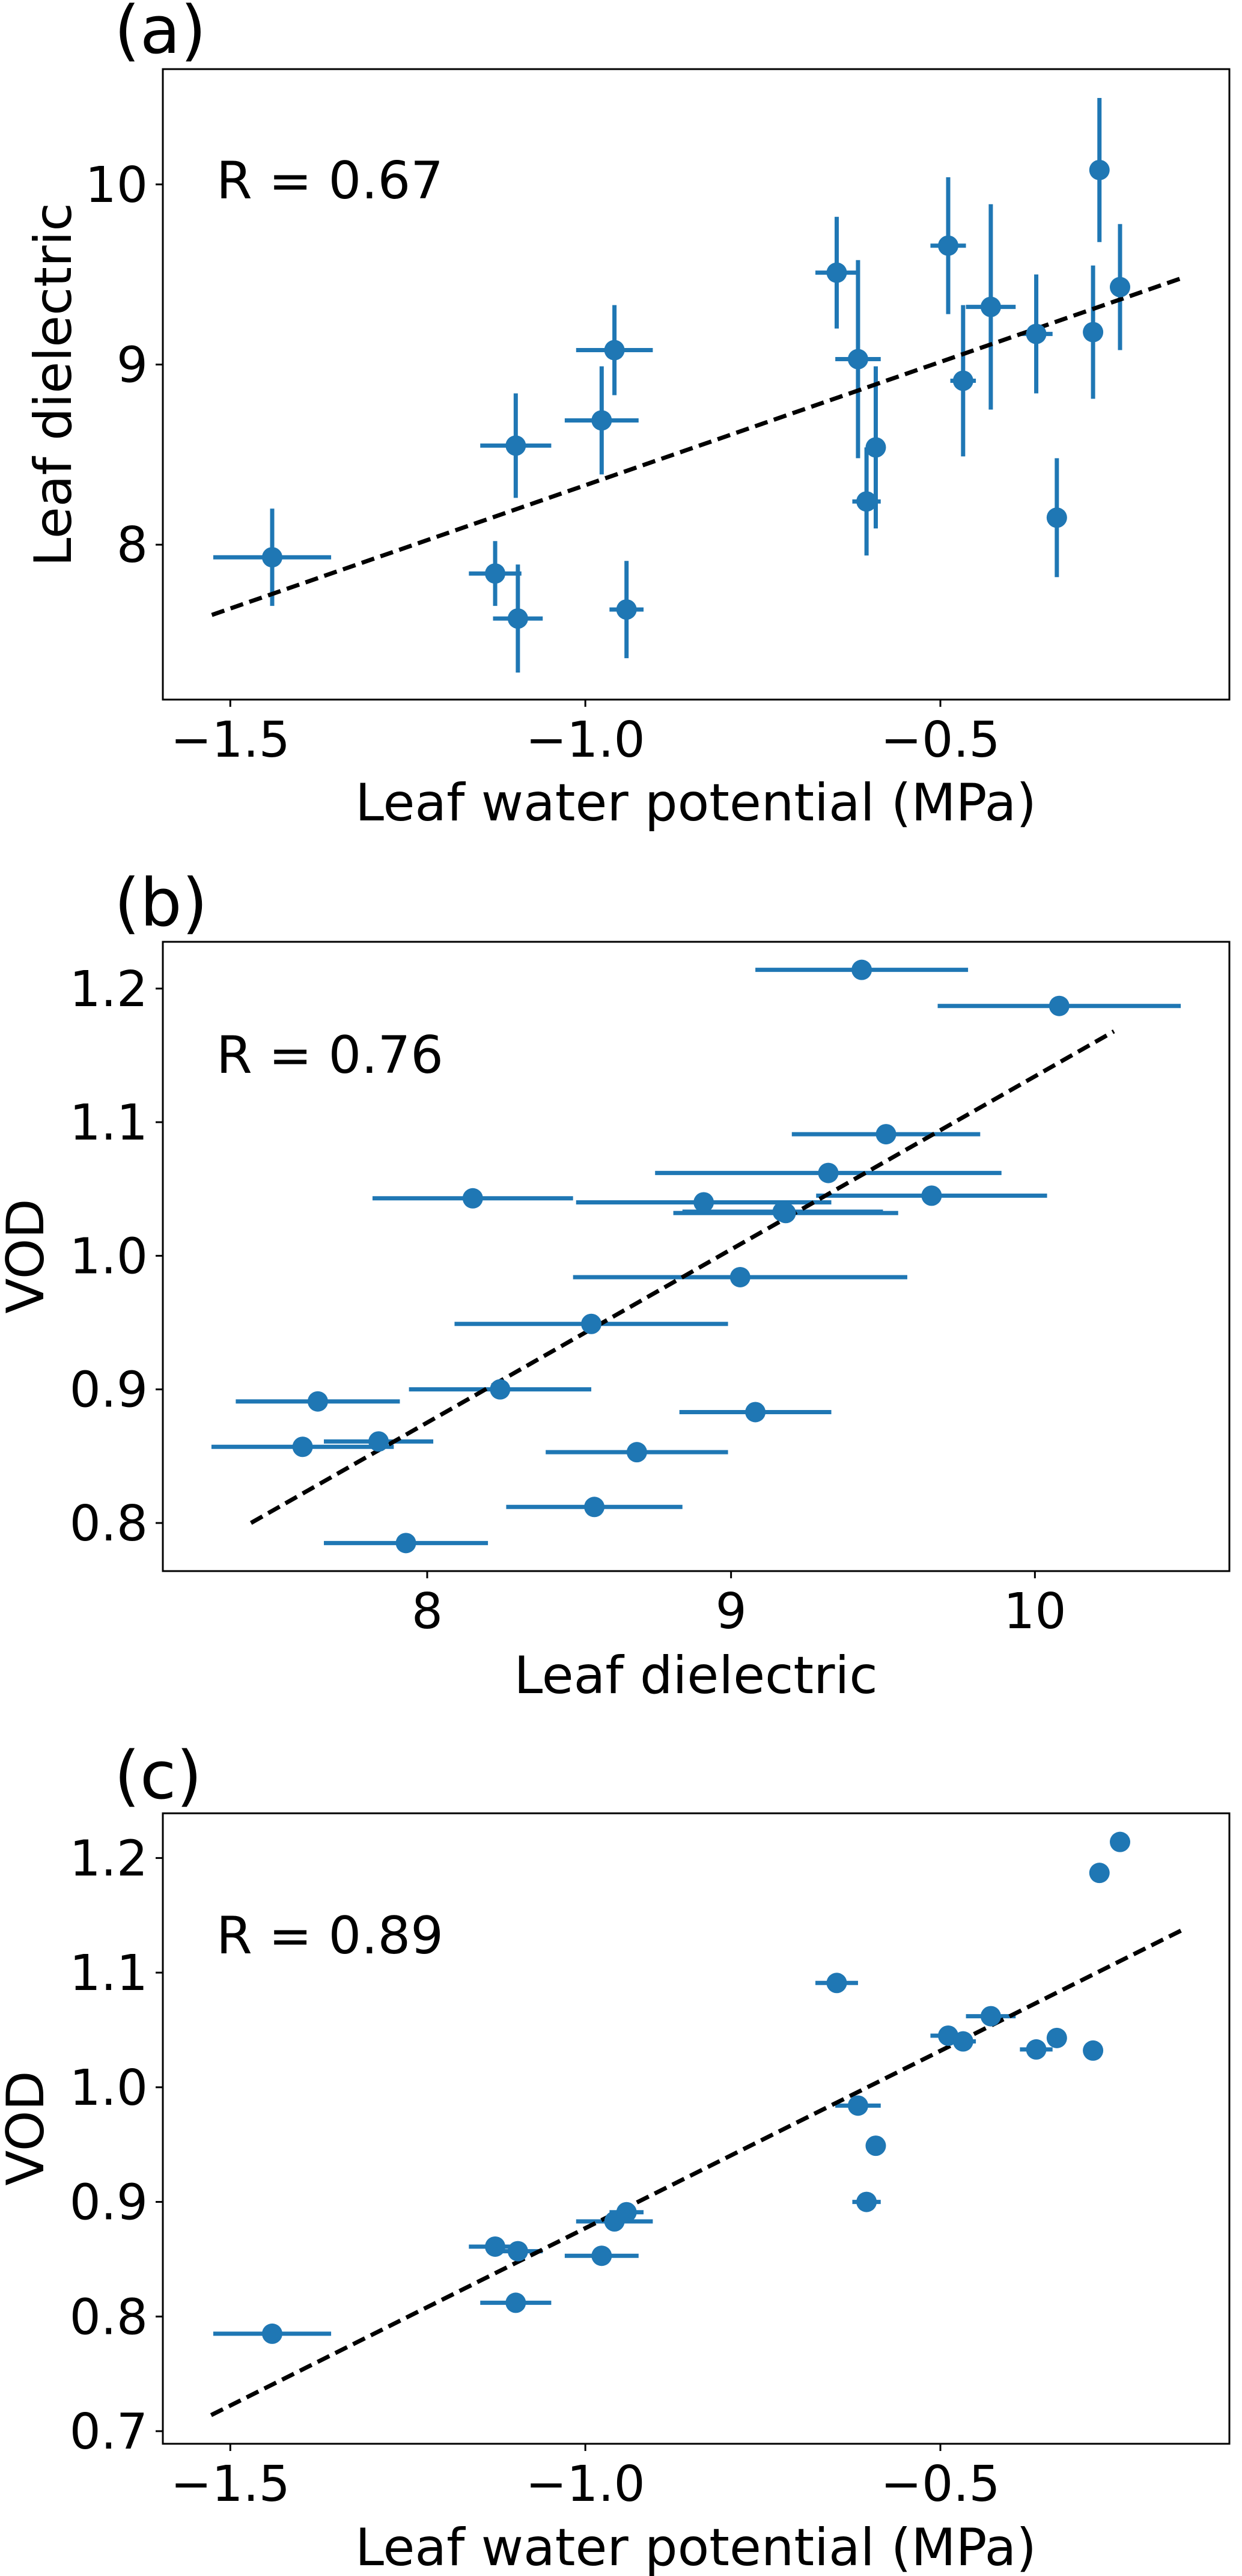 This screenshot has height=2576, width=1242. I want to click on r-annotation: R = 0.89, so click(330, 1936).